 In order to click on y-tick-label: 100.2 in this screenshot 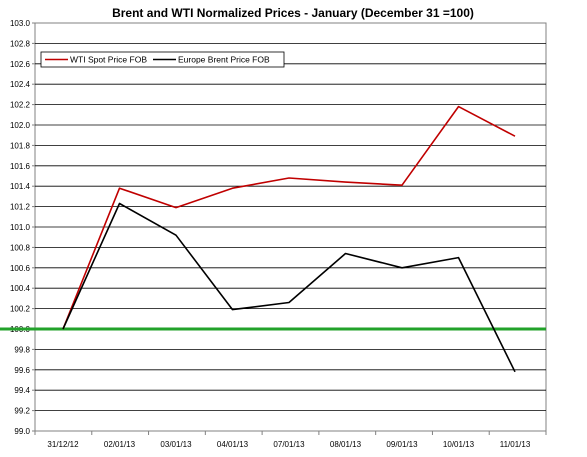, I will do `click(20, 309)`.